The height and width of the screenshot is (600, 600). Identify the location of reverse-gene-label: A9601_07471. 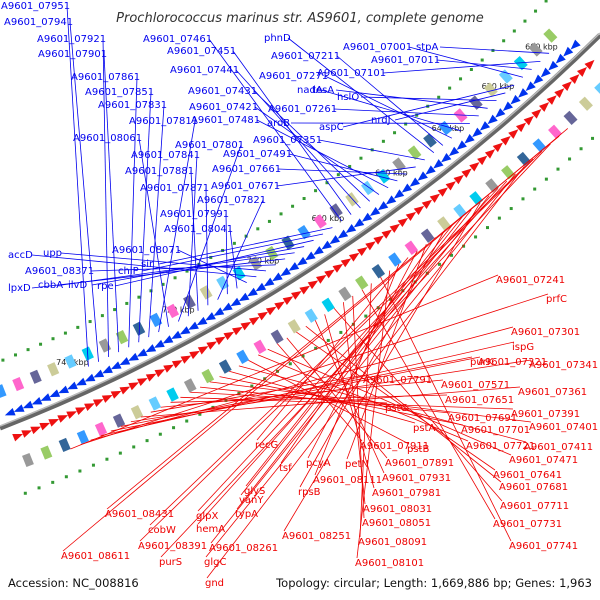
(543, 460).